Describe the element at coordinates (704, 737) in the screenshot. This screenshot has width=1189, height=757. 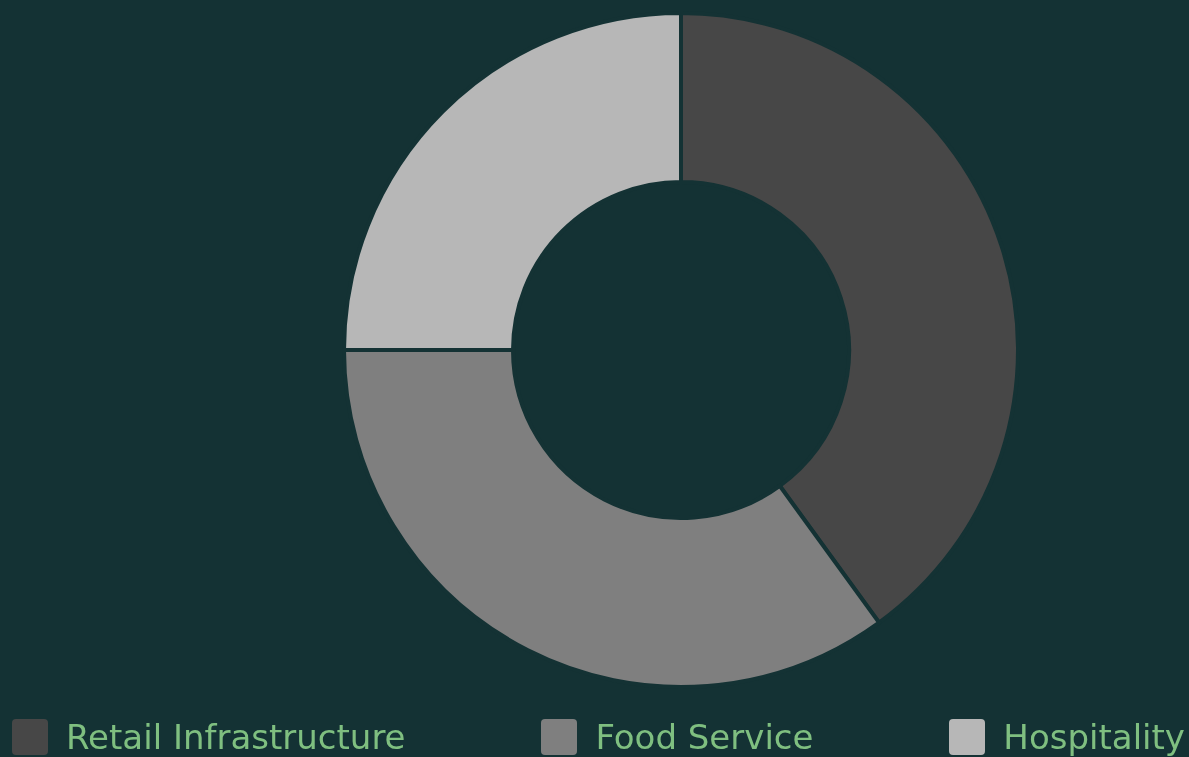
I see `legend-label: Food Service` at that location.